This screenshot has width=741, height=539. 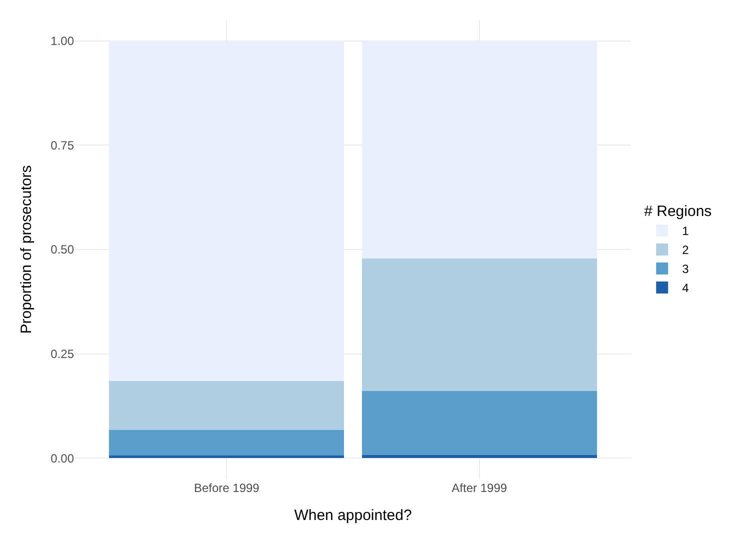 I want to click on y-tick-label: 0.25, so click(x=62, y=354).